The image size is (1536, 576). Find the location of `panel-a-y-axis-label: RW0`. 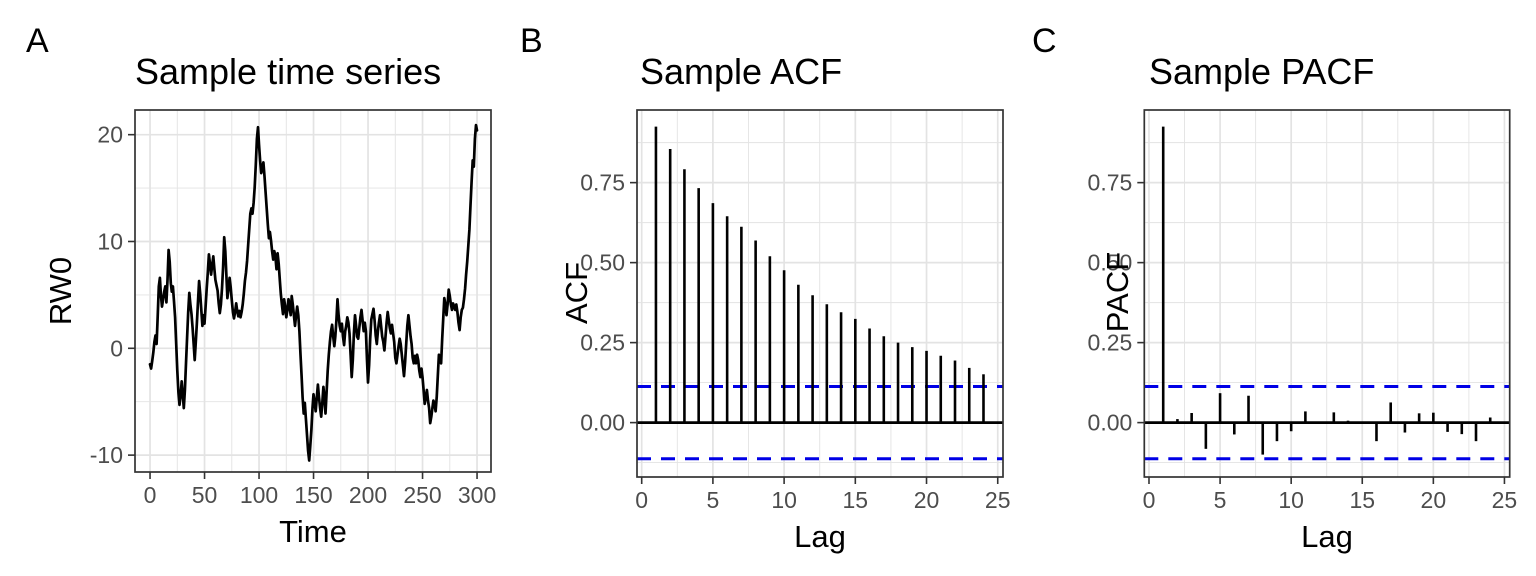

panel-a-y-axis-label: RW0 is located at coordinates (60, 291).